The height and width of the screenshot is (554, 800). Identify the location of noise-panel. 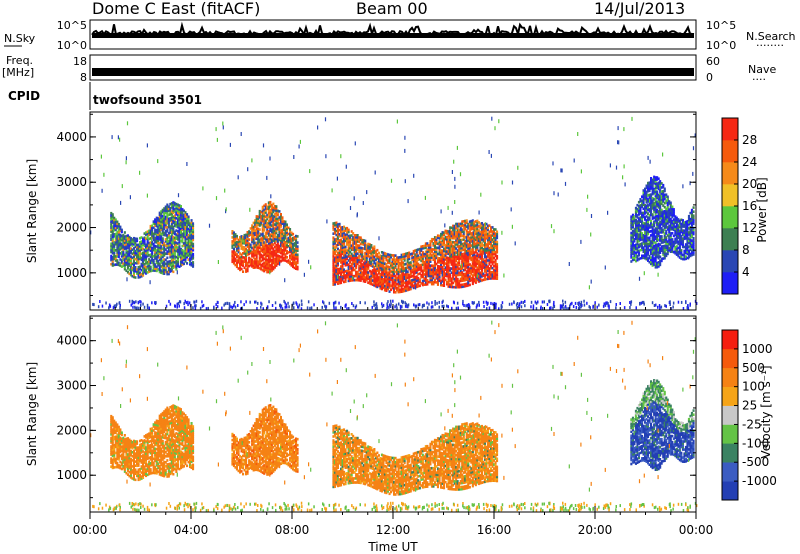
(393, 34).